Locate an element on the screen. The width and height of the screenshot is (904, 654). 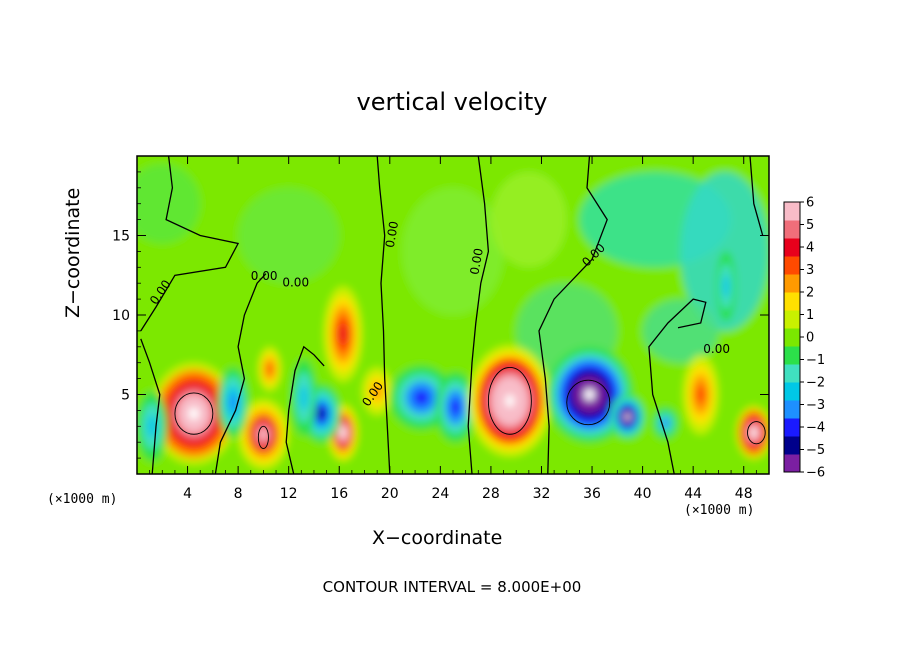
colorbar-tick-label: 0 is located at coordinates (810, 338).